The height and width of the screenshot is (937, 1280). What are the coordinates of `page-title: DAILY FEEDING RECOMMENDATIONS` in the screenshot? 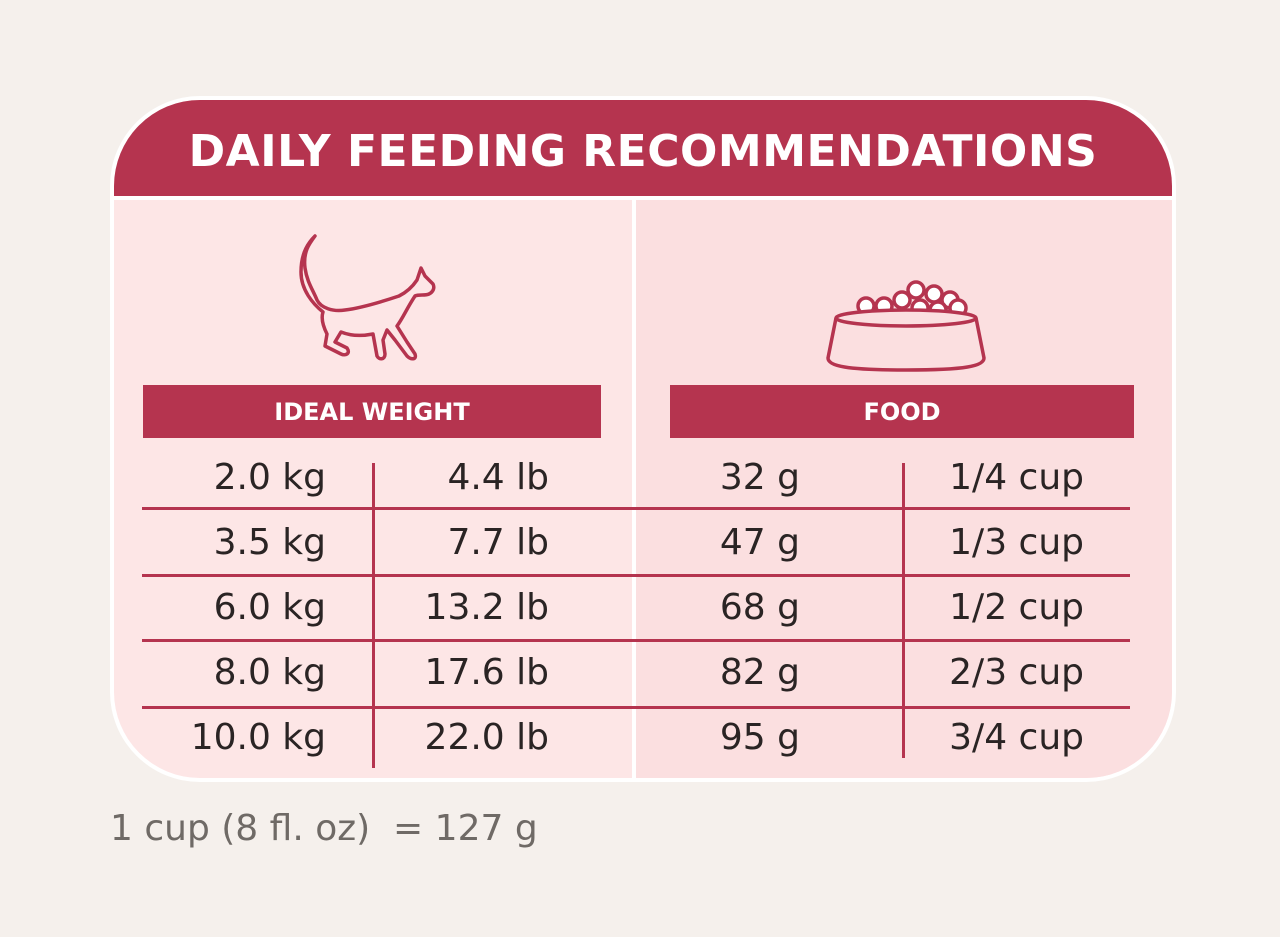 It's located at (643, 151).